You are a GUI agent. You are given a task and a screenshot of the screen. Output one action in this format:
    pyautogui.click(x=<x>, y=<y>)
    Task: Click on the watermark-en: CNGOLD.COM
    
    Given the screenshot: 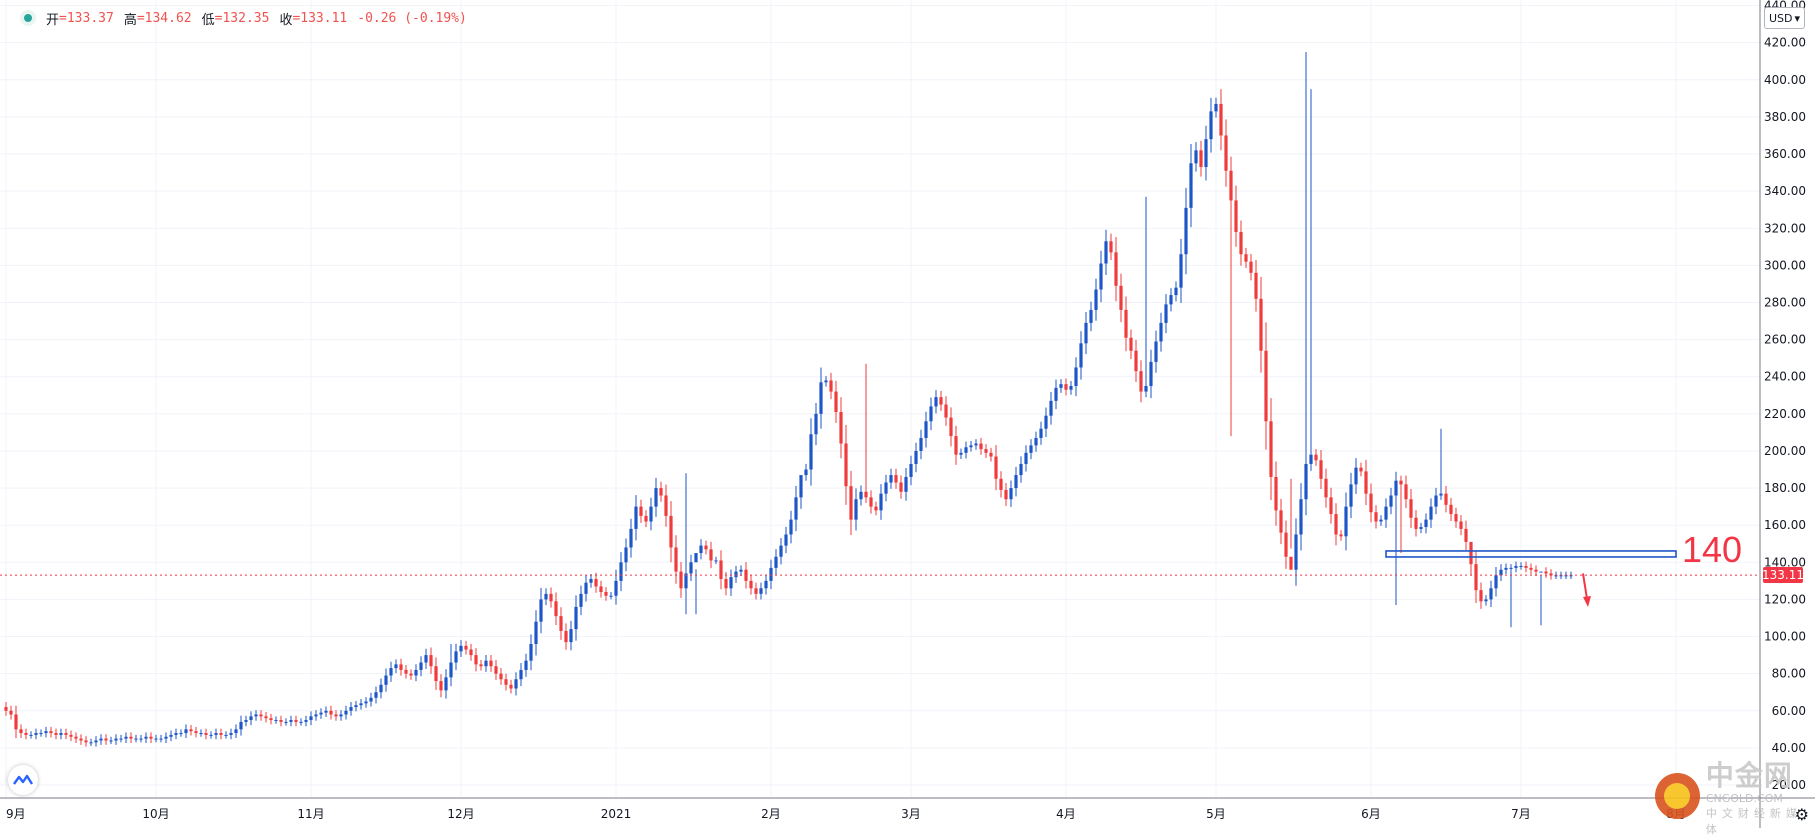 What is the action you would take?
    pyautogui.click(x=1744, y=798)
    